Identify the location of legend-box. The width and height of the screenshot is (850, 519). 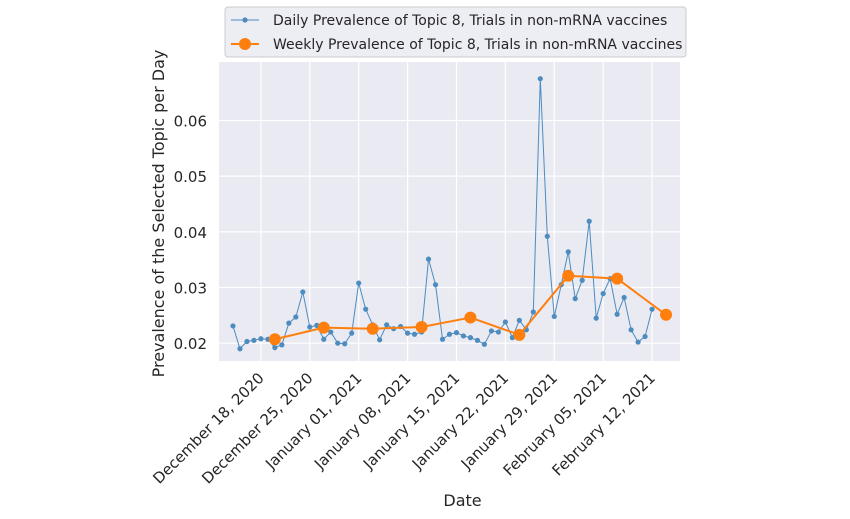
(455, 32).